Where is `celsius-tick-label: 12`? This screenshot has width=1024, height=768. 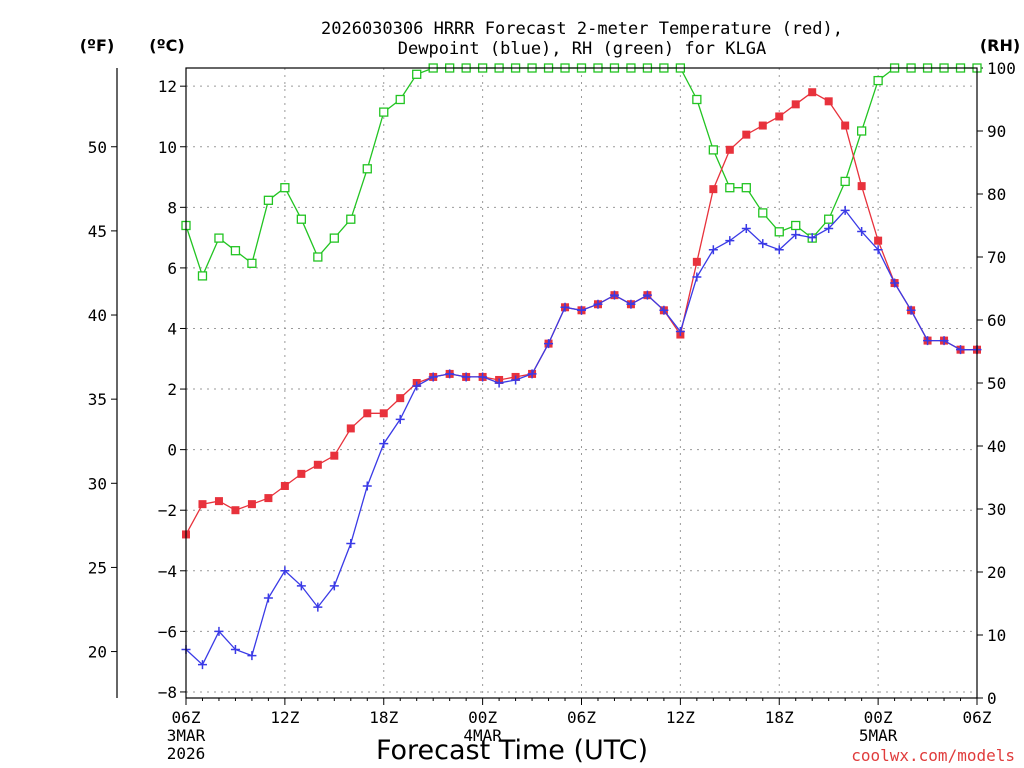 celsius-tick-label: 12 is located at coordinates (167, 86).